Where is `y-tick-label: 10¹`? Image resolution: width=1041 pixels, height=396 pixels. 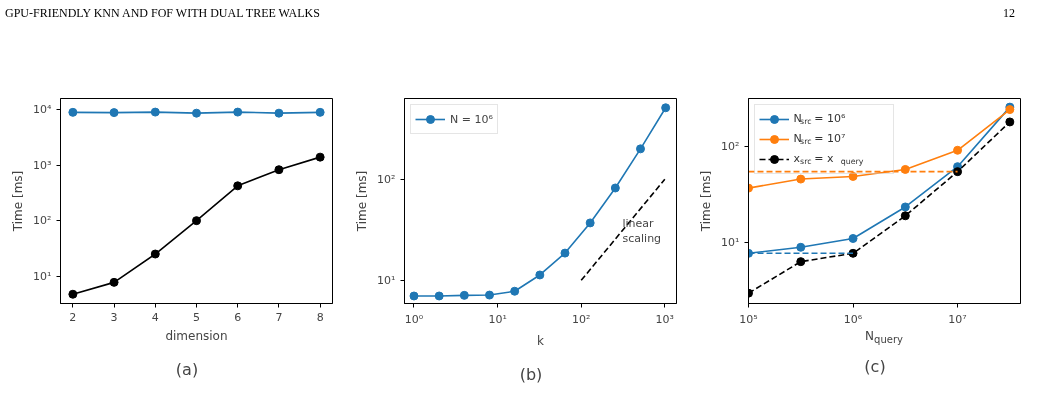 y-tick-label: 10¹ is located at coordinates (42, 276).